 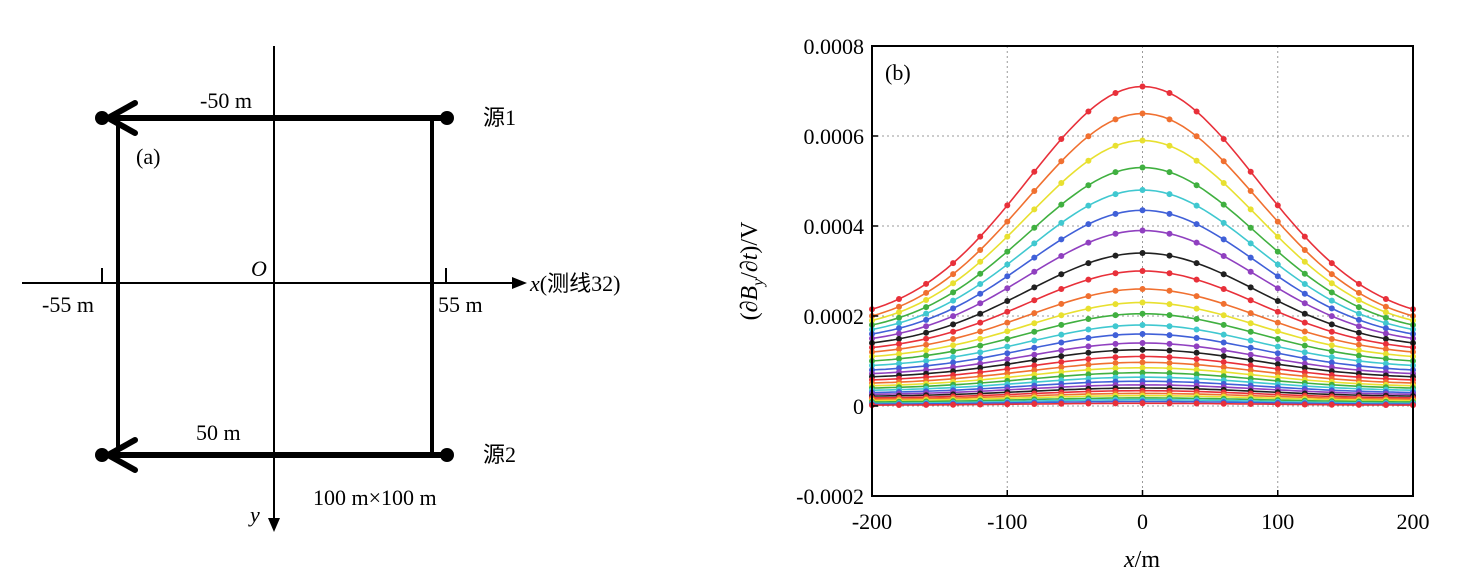 I want to click on b-y-axis-label: (∂By/∂t)/V, so click(x=752, y=271).